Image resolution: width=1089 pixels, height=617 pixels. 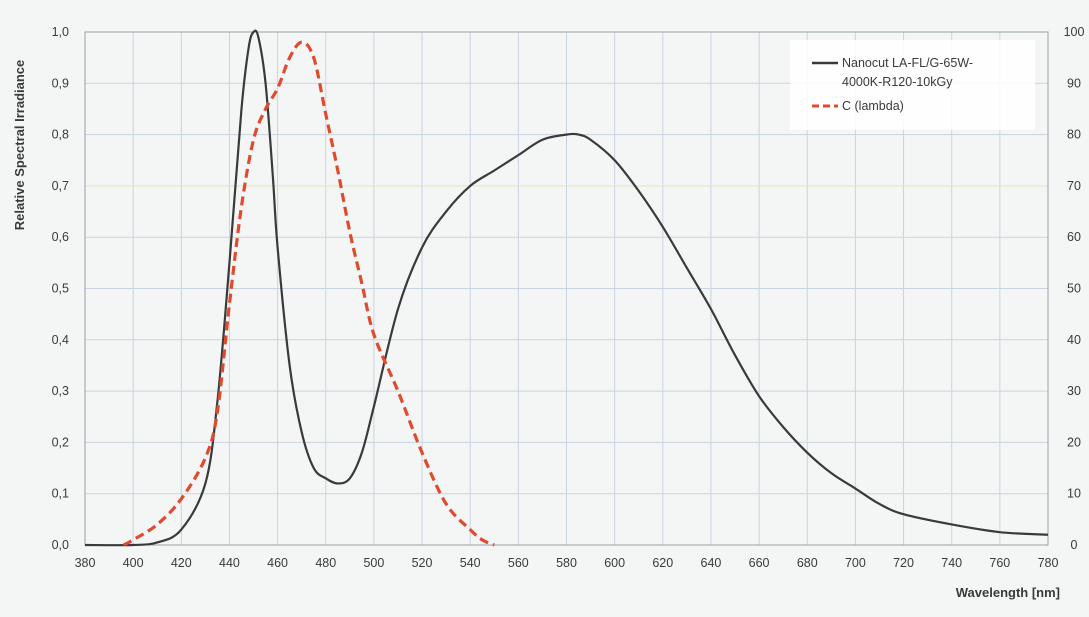 I want to click on x-tick-label: 700, so click(x=855, y=563).